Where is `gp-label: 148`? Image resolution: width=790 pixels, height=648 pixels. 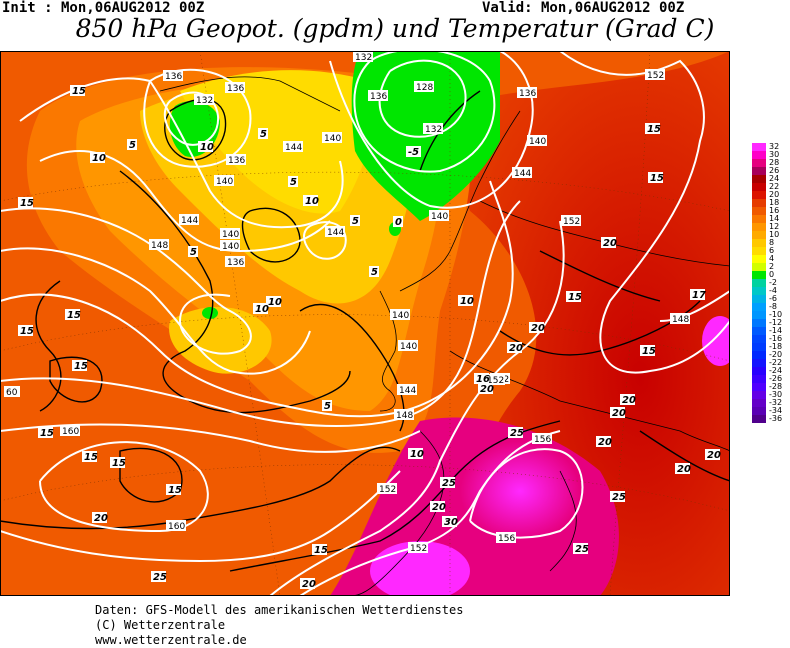 gp-label: 148 is located at coordinates (159, 245).